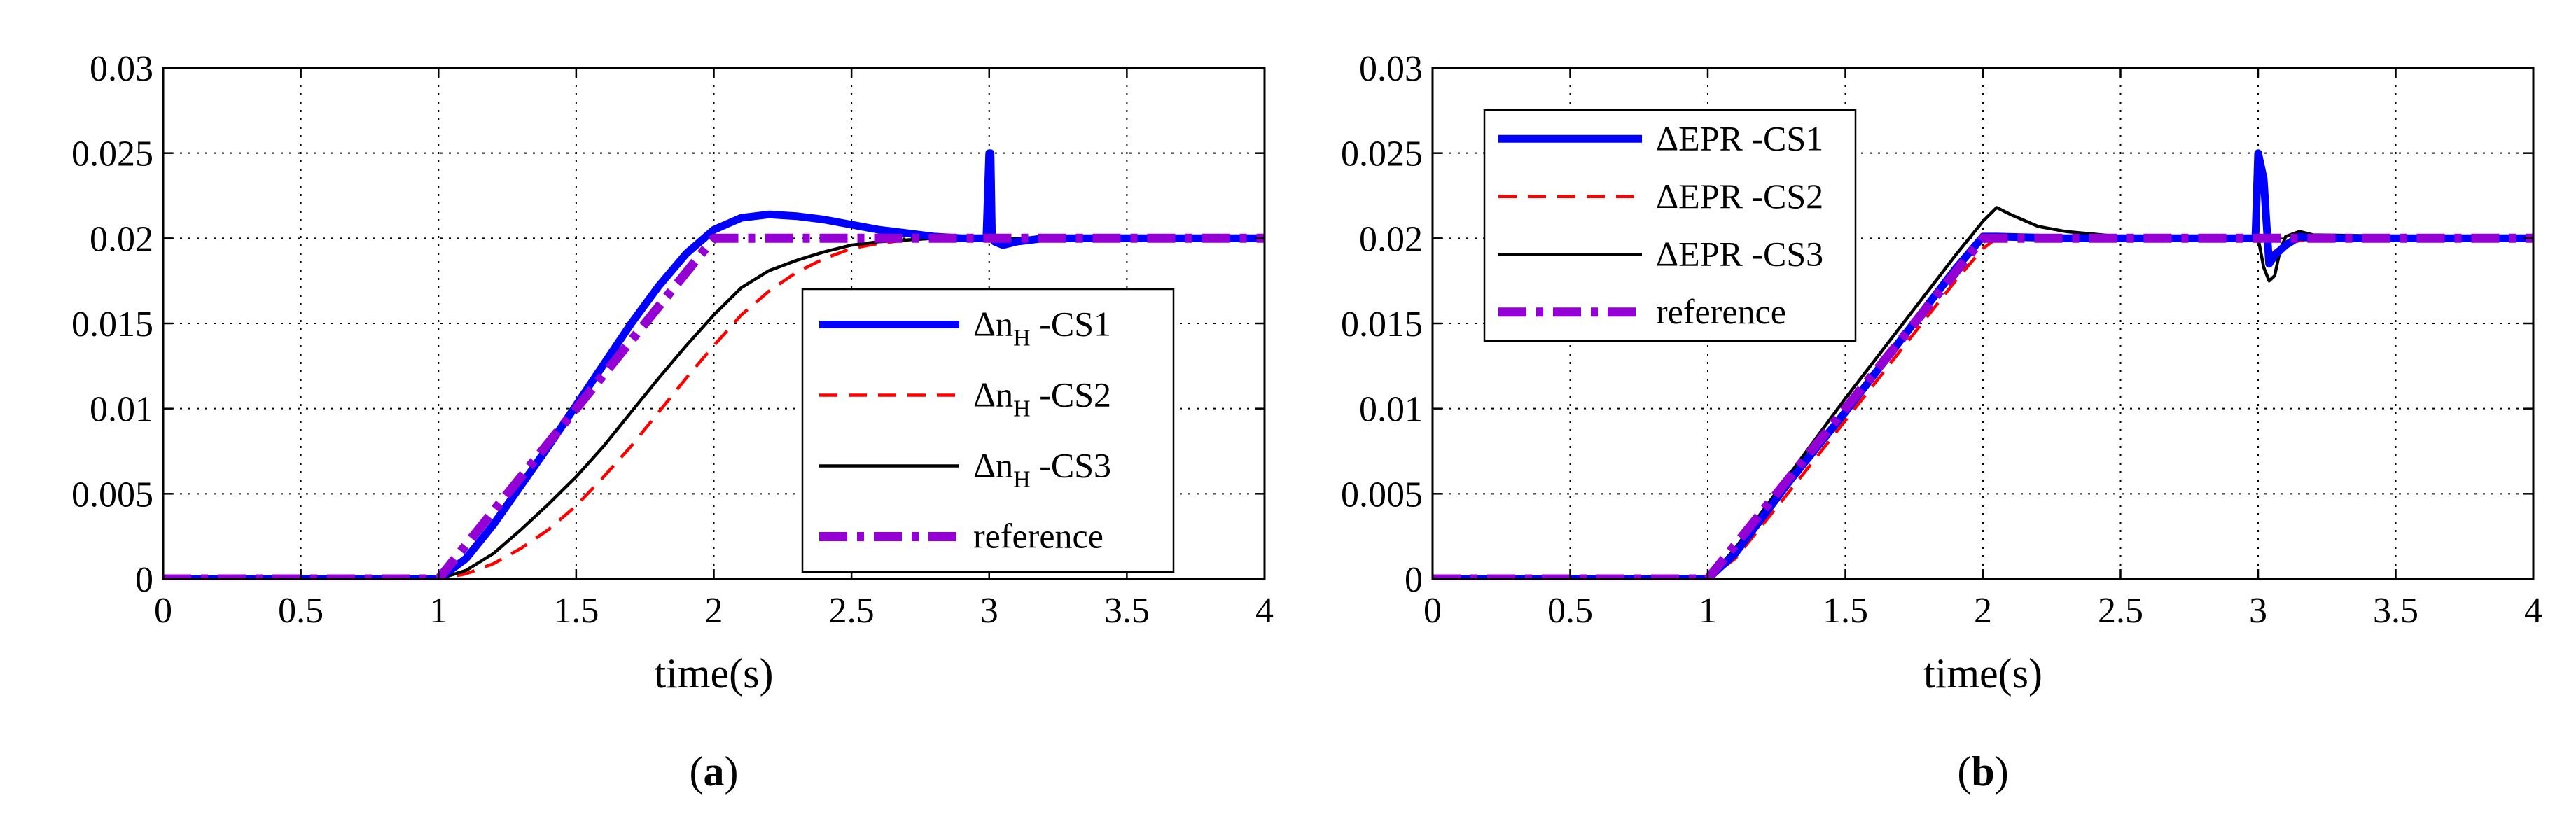  I want to click on legend-entry-label: ΔEPR -CS1, so click(1739, 138).